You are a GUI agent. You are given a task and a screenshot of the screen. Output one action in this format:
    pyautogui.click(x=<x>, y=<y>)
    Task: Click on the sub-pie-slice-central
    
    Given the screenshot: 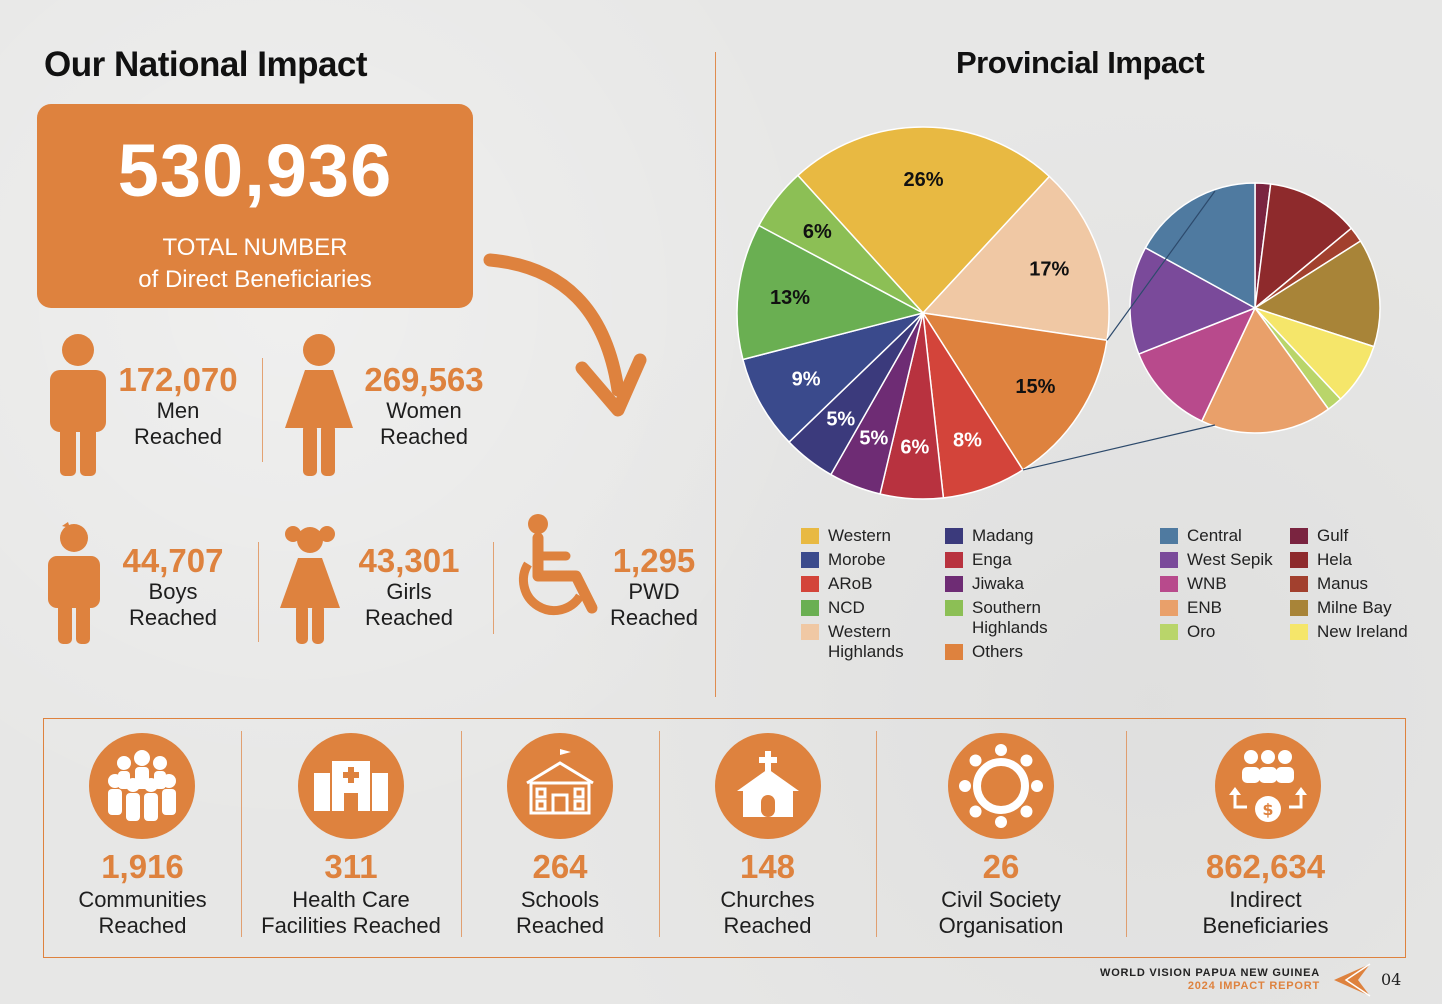 What is the action you would take?
    pyautogui.click(x=1200, y=246)
    